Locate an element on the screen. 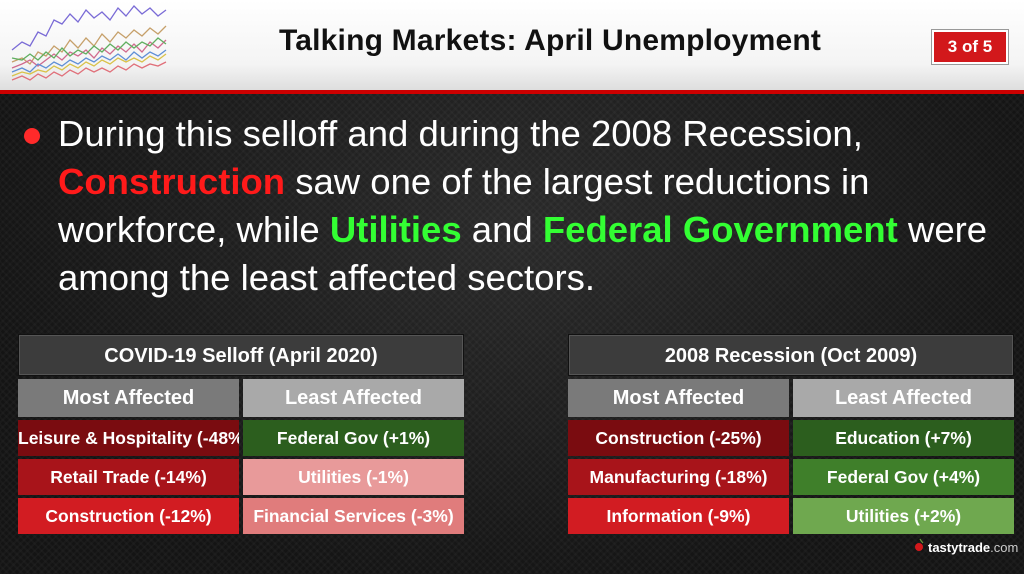  recession-least-row-2: Federal Gov (+4%) is located at coordinates (903, 477).